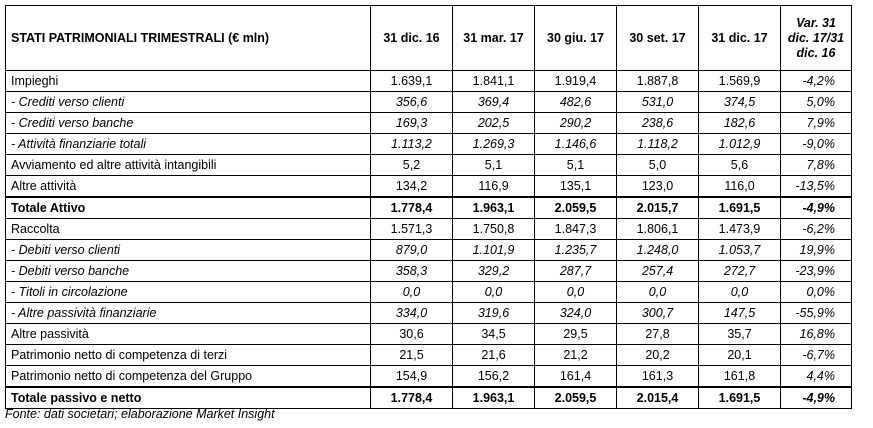 This screenshot has width=873, height=428. Describe the element at coordinates (493, 229) in the screenshot. I see `value-cell: 1.750,8` at that location.